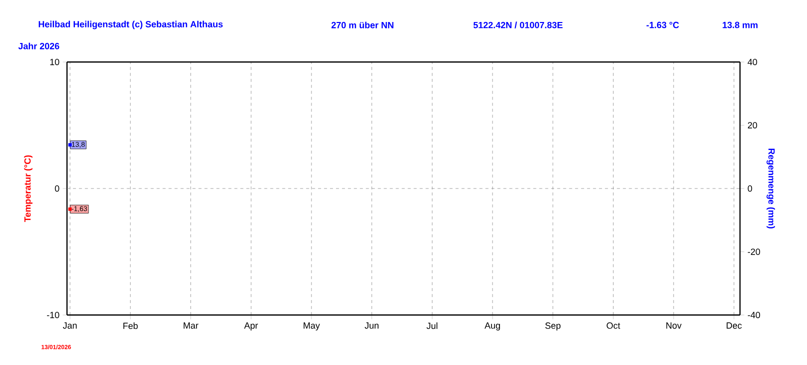 The height and width of the screenshot is (365, 807). I want to click on x-tick-label: Aug, so click(492, 326).